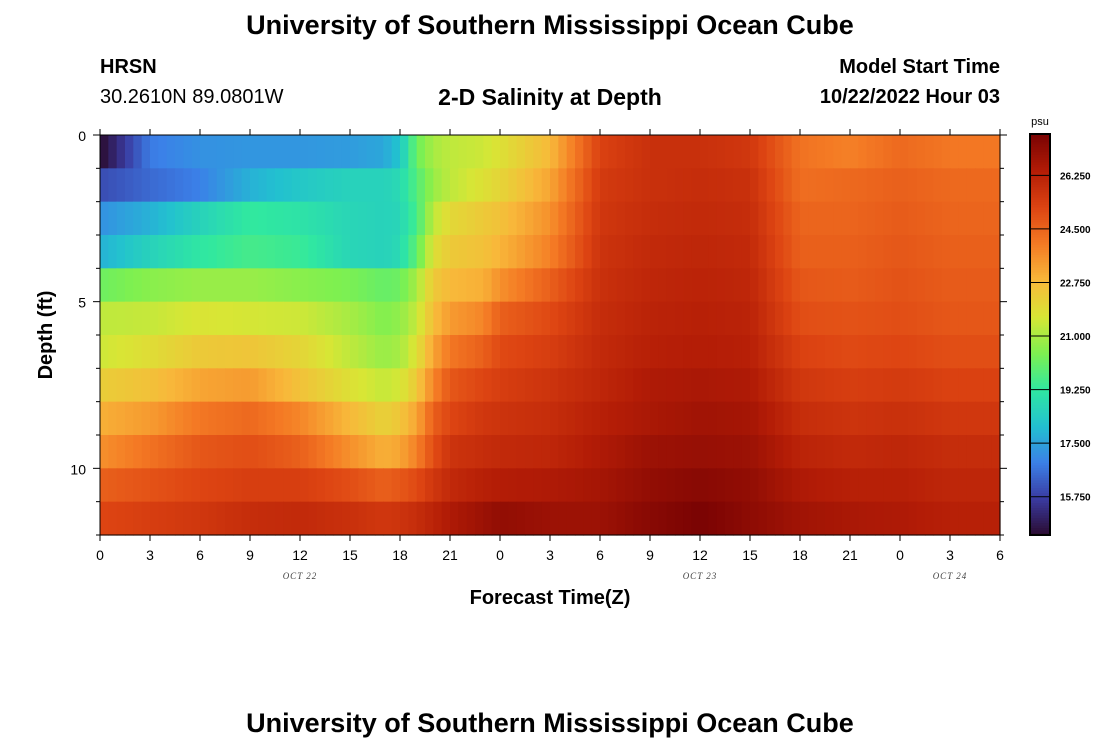 This screenshot has height=750, width=1100. I want to click on x-tick-label: 3, so click(950, 555).